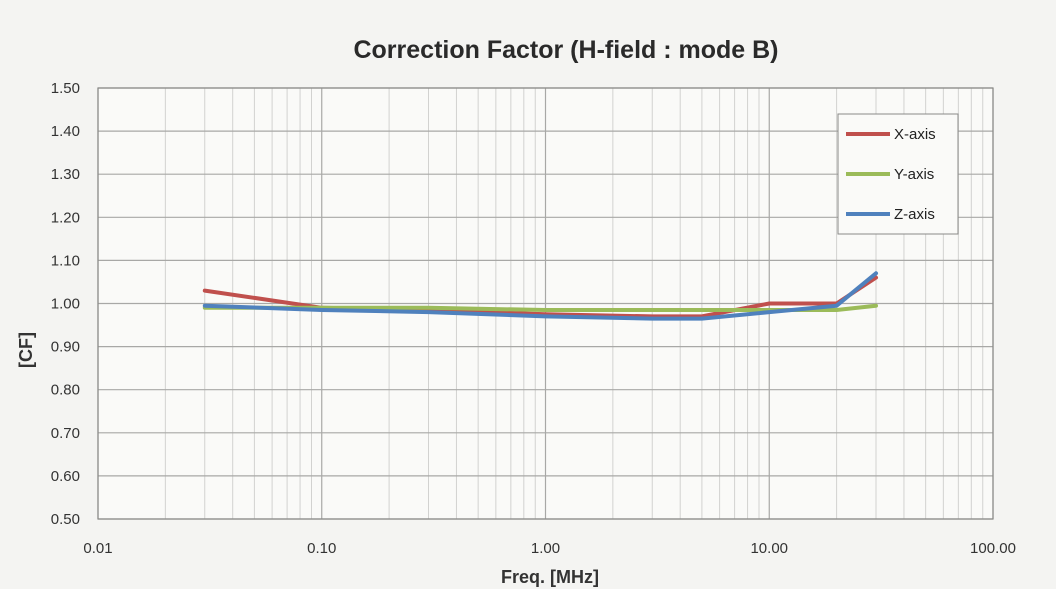 The image size is (1056, 589). I want to click on y-tick-label: 0.80, so click(65, 390).